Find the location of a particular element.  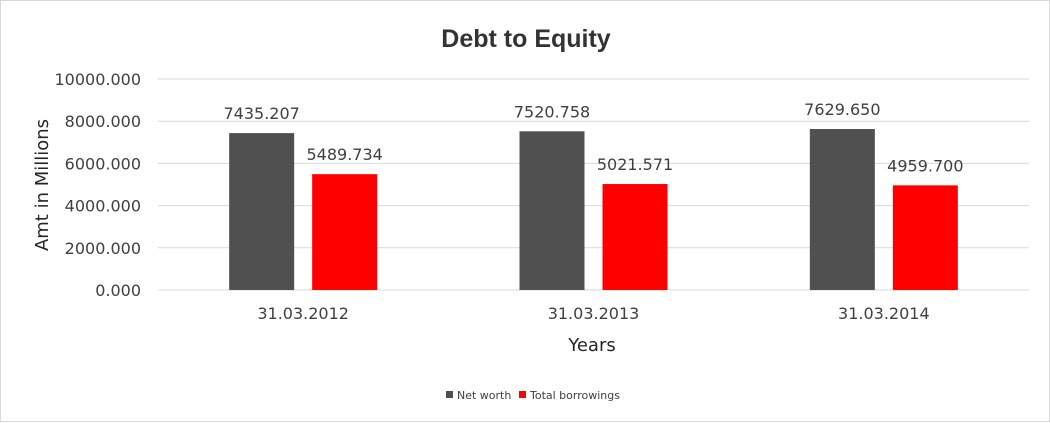

y-tick-label: 10000.000 is located at coordinates (97, 79).